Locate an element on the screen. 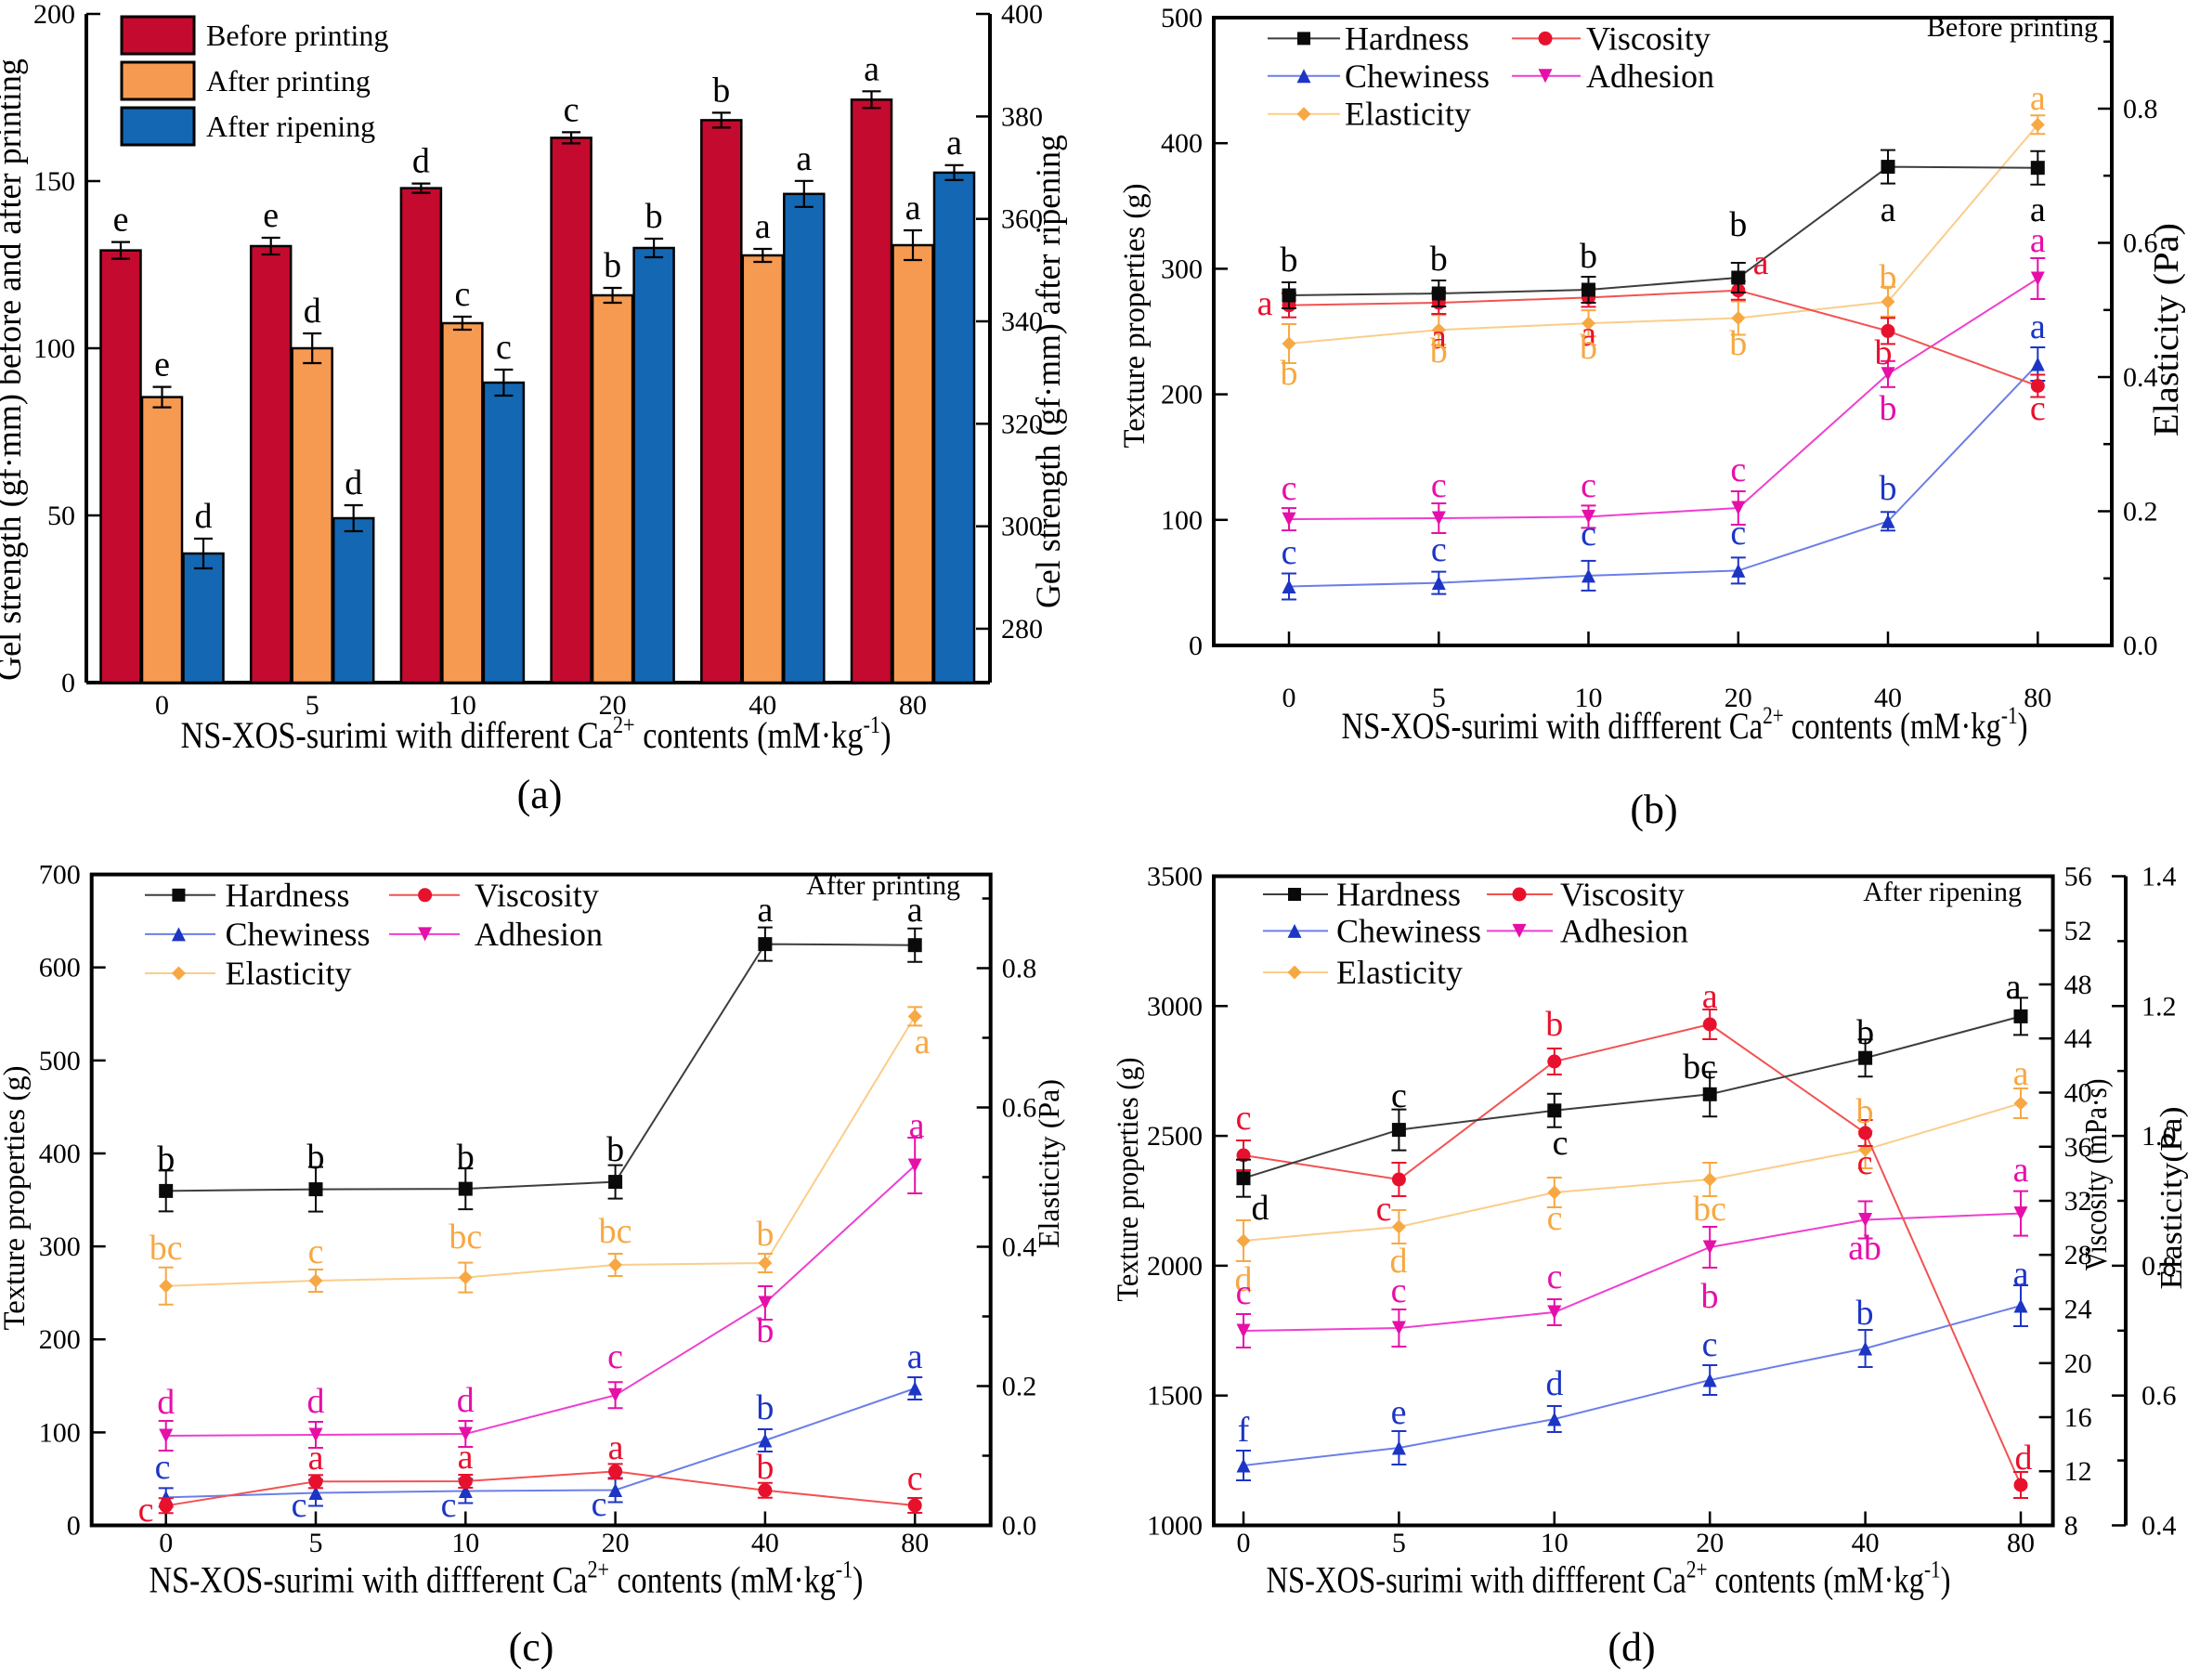 Image resolution: width=2200 pixels, height=1680 pixels. svg-text: 40 is located at coordinates (2078, 1093).